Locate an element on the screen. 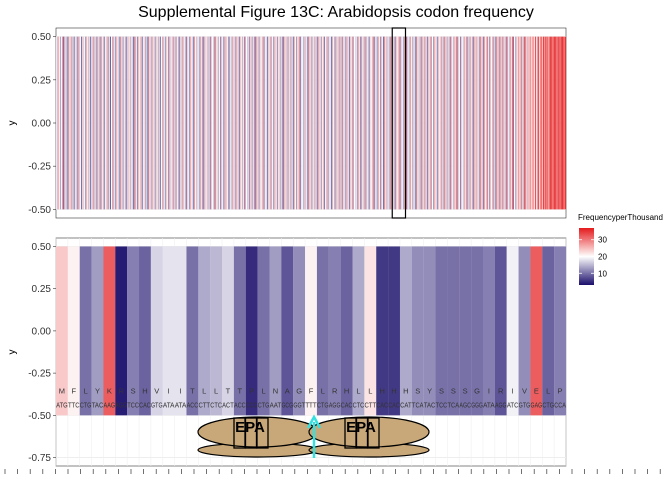 The height and width of the screenshot is (480, 672). legend-tick-label: 20 is located at coordinates (602, 257).